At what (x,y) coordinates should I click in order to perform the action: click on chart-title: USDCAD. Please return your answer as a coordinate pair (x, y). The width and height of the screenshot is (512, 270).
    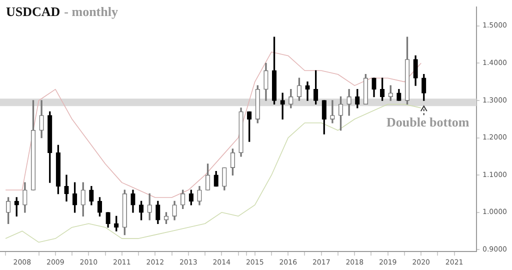
    Looking at the image, I should click on (33, 11).